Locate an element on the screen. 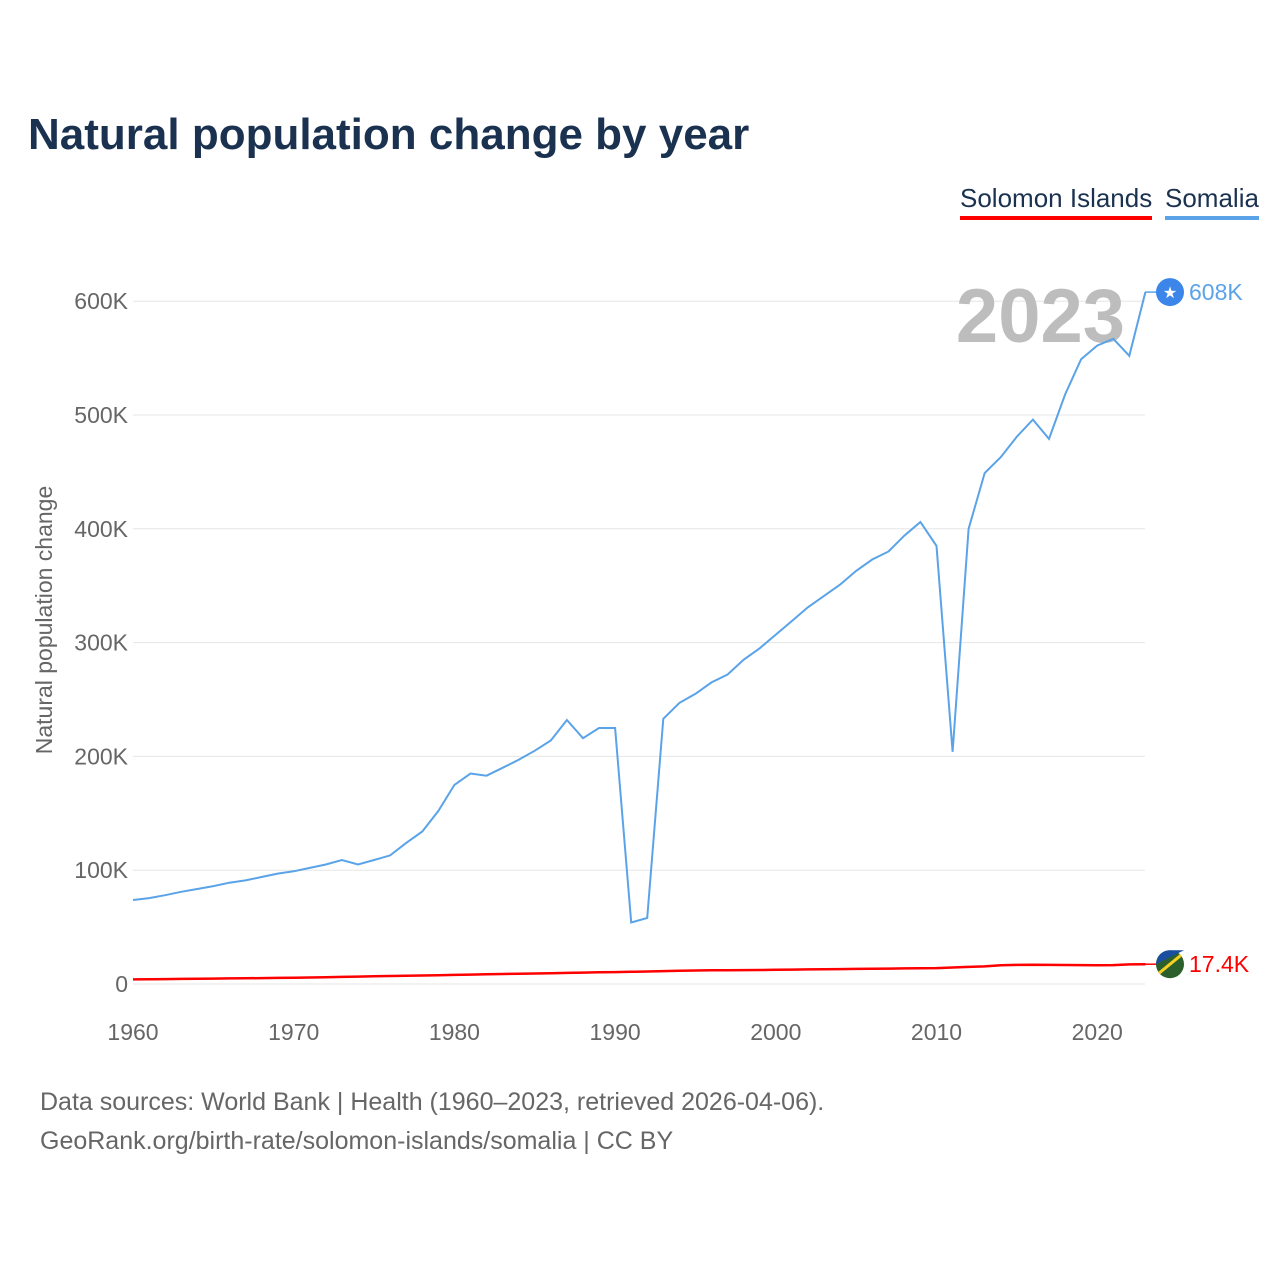 The image size is (1280, 1280). legend-solomon-islands: Solomon Islands is located at coordinates (1056, 201).